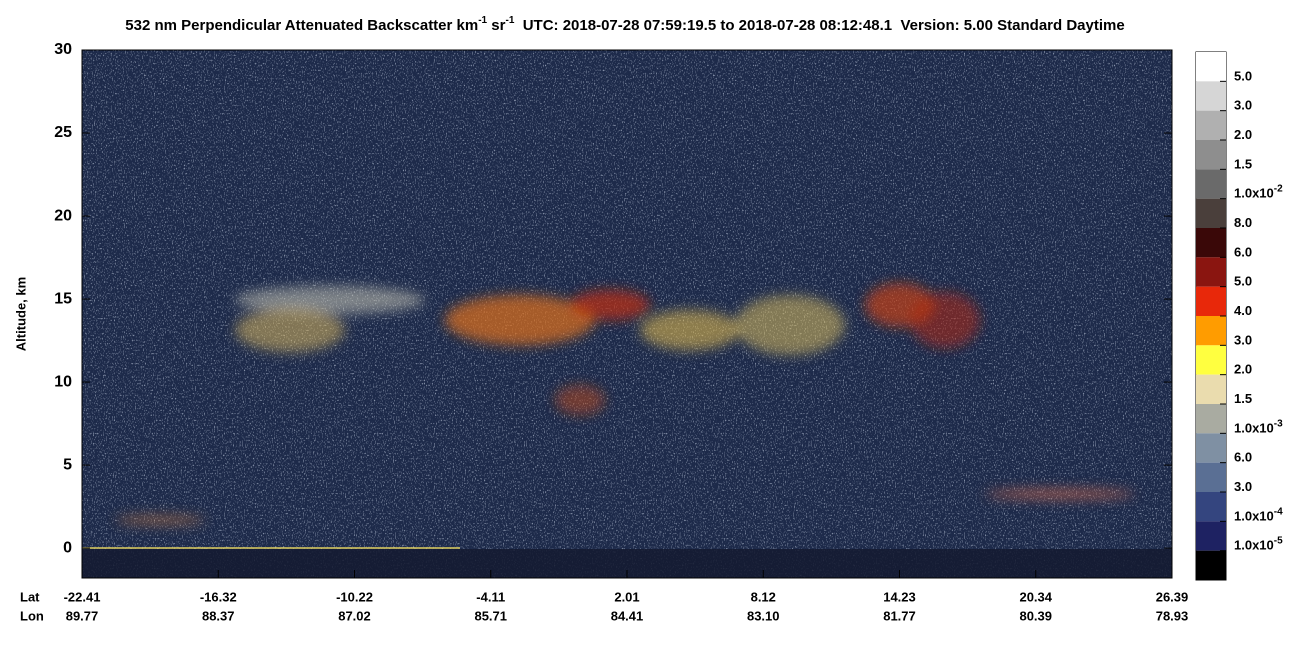 Image resolution: width=1300 pixels, height=667 pixels. I want to click on colorbar-label-text: 4.0, so click(1243, 310).